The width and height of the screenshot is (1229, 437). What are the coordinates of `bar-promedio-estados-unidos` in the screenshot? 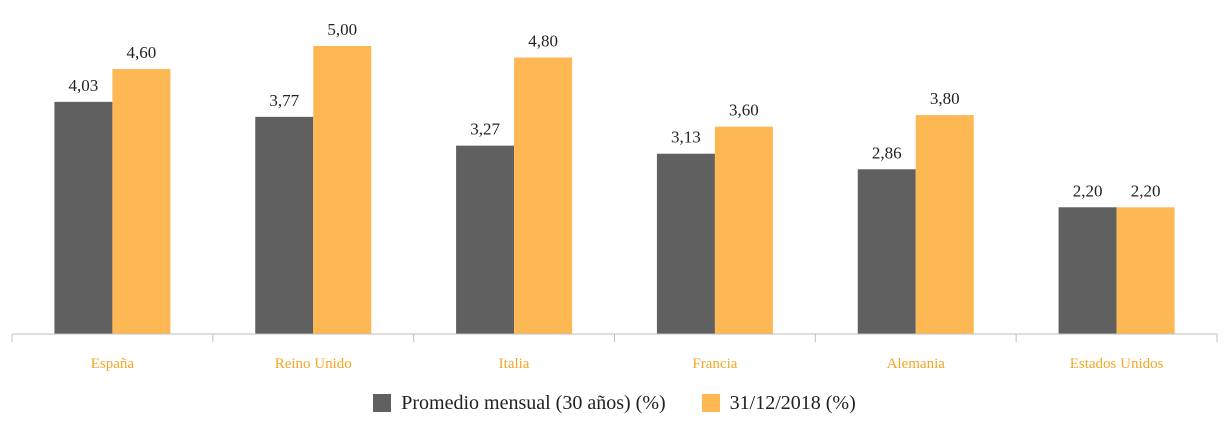 It's located at (1087, 270).